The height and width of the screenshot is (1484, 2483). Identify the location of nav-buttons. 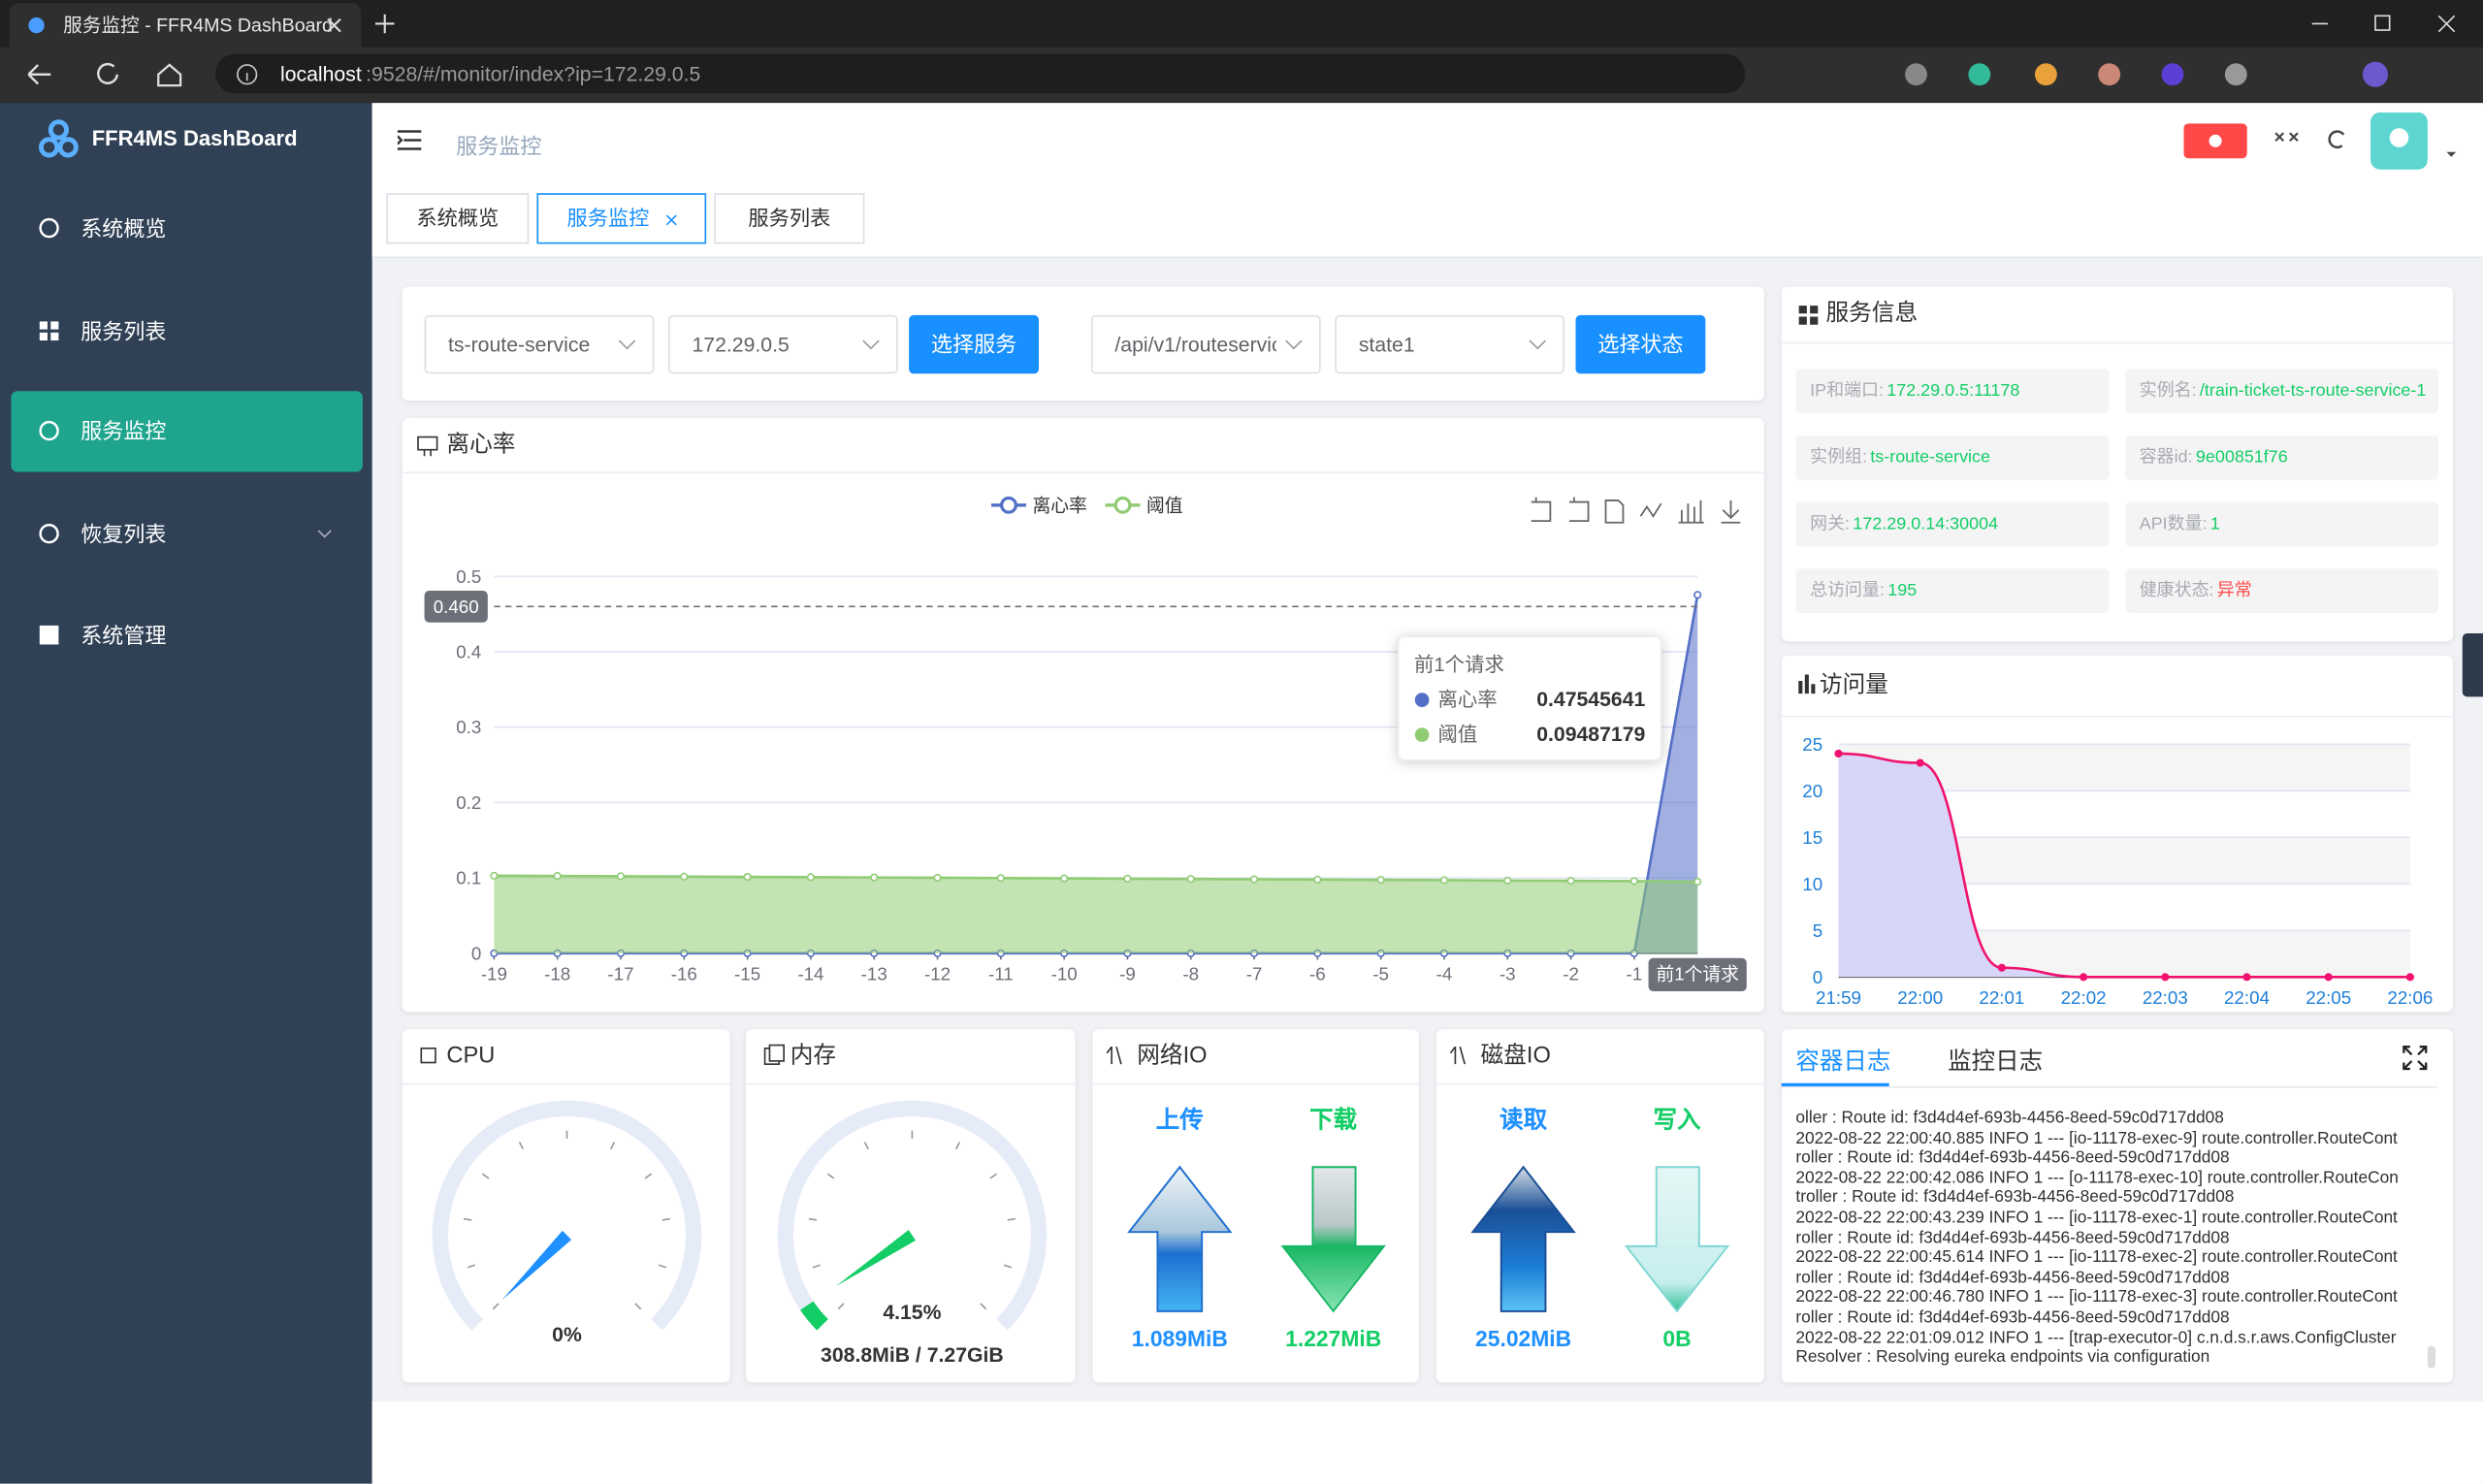
(110, 74).